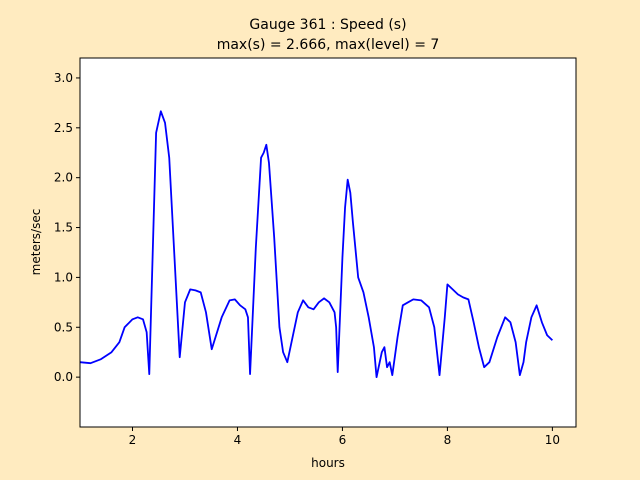  Describe the element at coordinates (328, 45) in the screenshot. I see `chart-subtitle: max(s) = 2.666, max(level) = 7` at that location.